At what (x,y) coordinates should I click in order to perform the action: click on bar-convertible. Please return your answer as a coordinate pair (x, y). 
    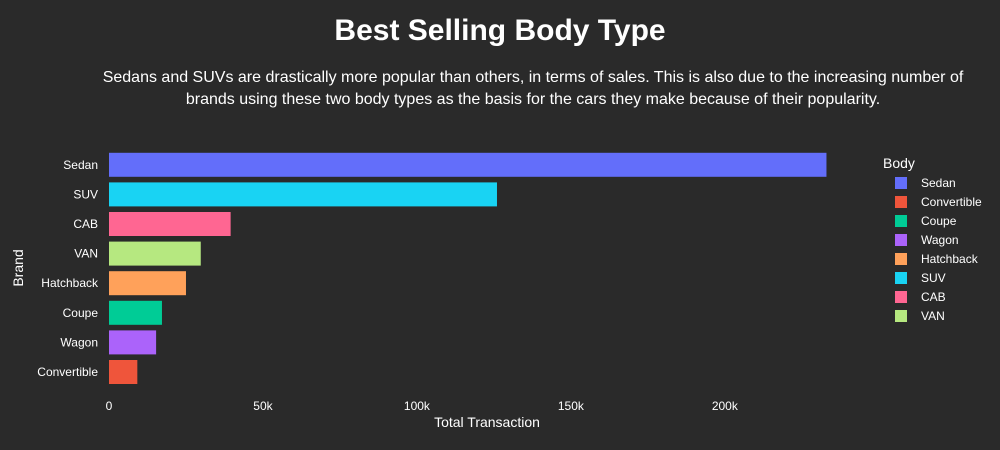
    Looking at the image, I should click on (123, 372).